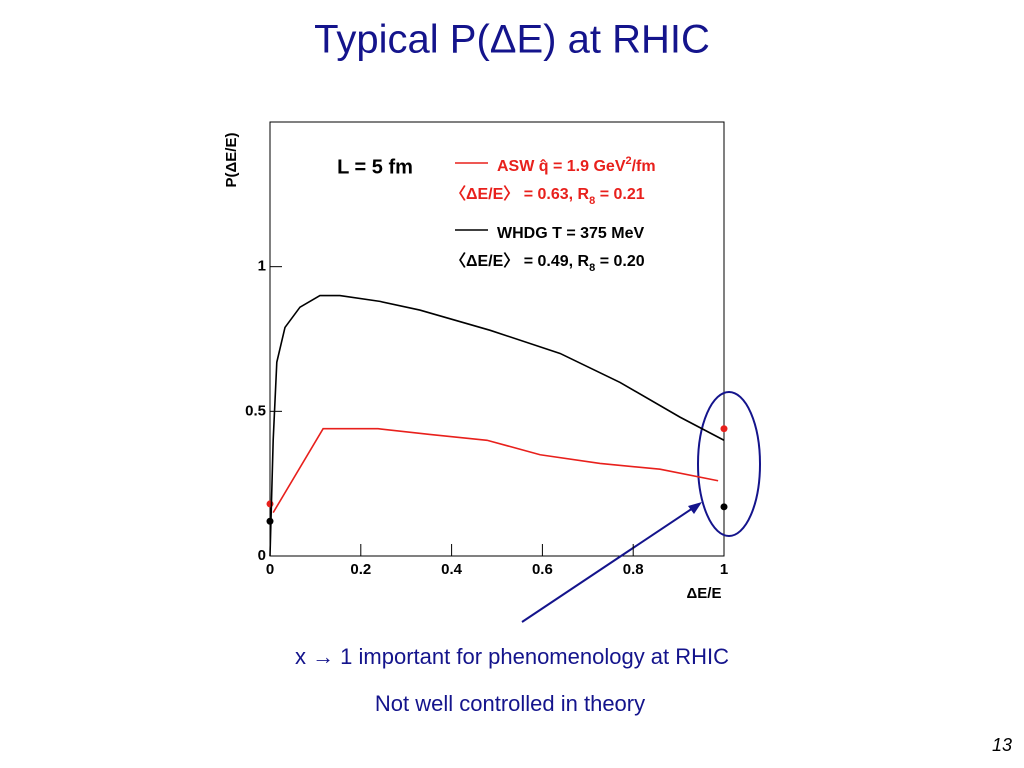 The image size is (1024, 768). Describe the element at coordinates (619, 261) in the screenshot. I see `legend-part: = 0.20` at that location.